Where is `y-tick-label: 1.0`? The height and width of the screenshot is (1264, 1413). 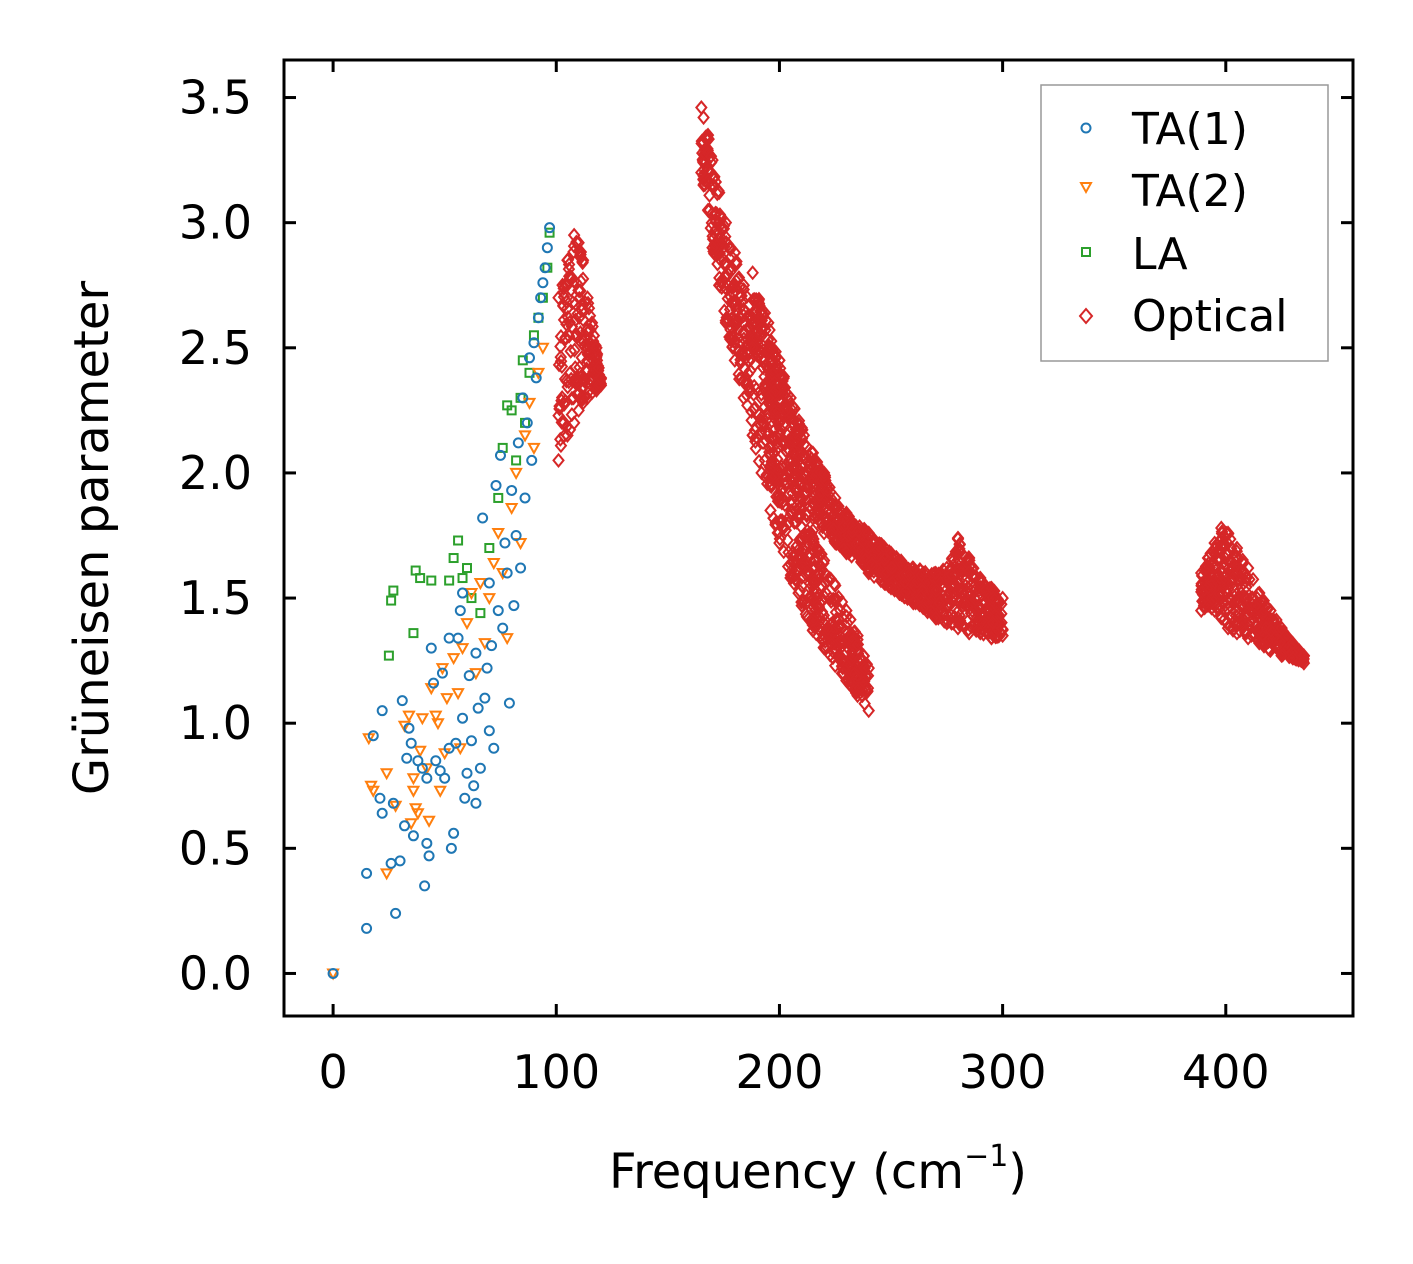 y-tick-label: 1.0 is located at coordinates (215, 723).